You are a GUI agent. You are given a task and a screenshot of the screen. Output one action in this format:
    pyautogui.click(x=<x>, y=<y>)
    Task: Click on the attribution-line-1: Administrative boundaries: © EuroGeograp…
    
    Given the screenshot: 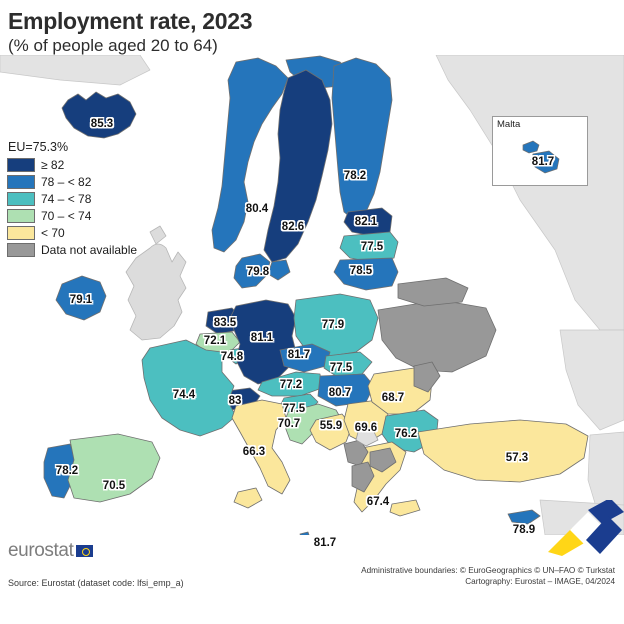 What is the action you would take?
    pyautogui.click(x=488, y=570)
    